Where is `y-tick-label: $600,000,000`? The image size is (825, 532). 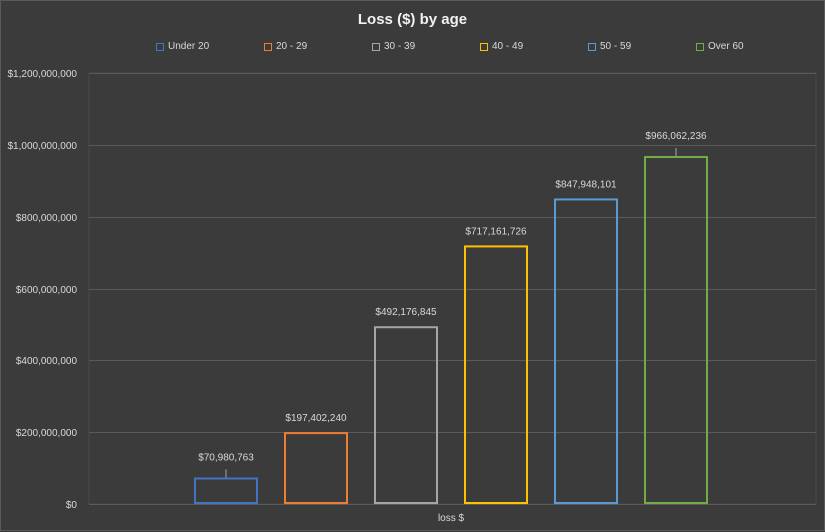 y-tick-label: $600,000,000 is located at coordinates (47, 290).